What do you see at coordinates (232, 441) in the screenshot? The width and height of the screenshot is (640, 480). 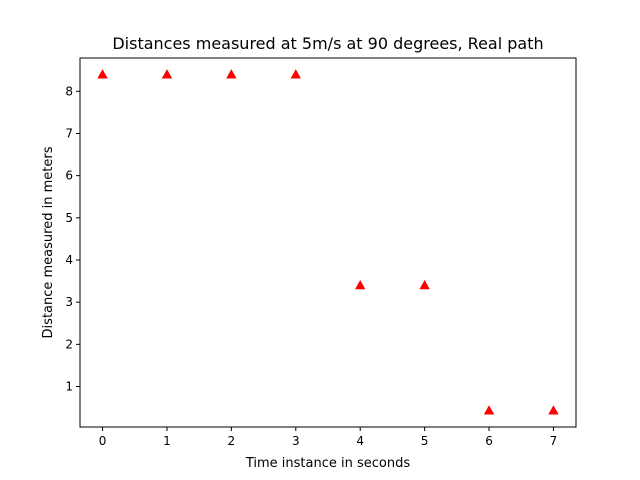 I see `x-tick-label: 2` at bounding box center [232, 441].